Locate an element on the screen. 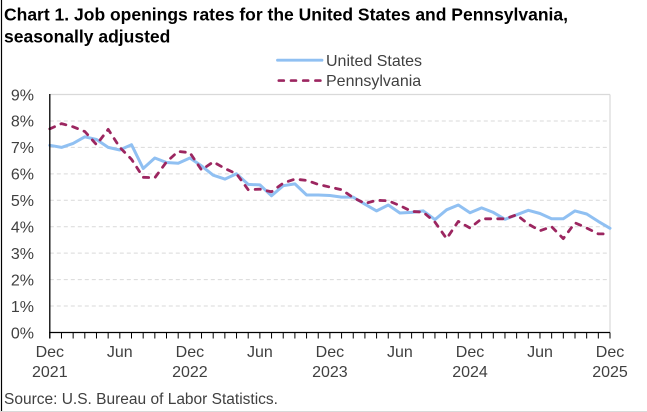  svg-text: 2% is located at coordinates (22, 280).